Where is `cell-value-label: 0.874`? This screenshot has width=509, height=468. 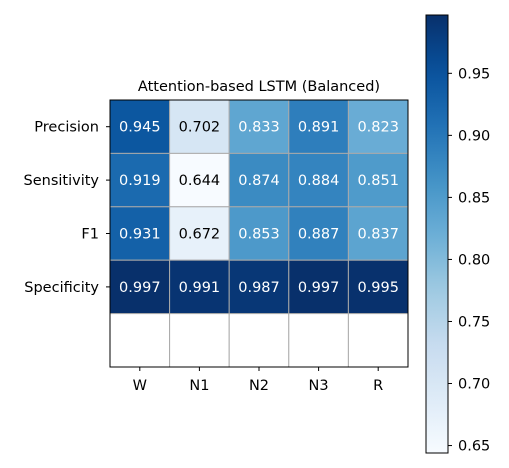
cell-value-label: 0.874 is located at coordinates (259, 181).